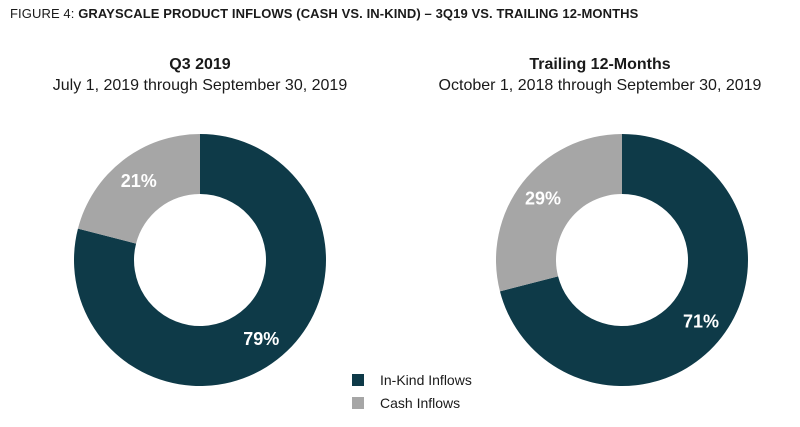  I want to click on chart-title: Trailing 12-Months, so click(600, 64).